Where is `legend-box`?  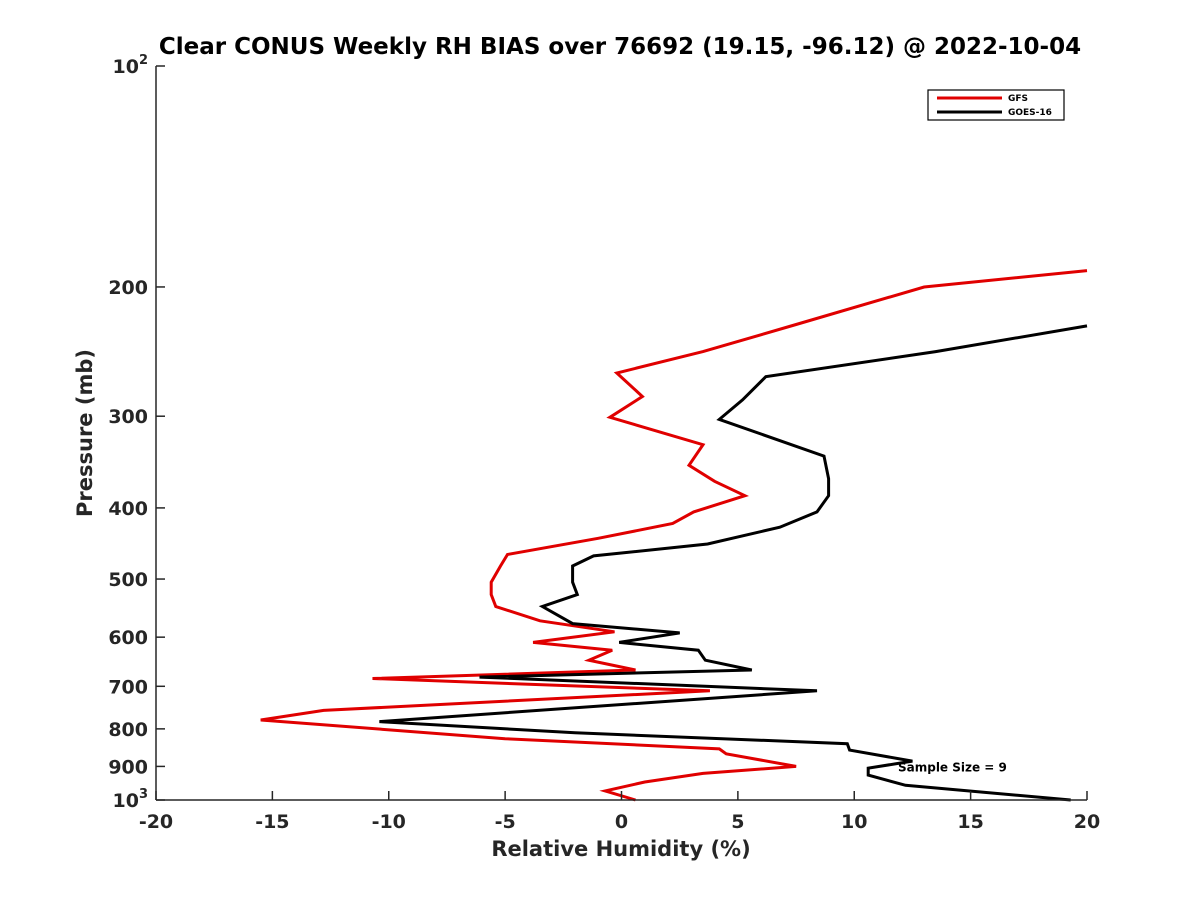
legend-box is located at coordinates (996, 105).